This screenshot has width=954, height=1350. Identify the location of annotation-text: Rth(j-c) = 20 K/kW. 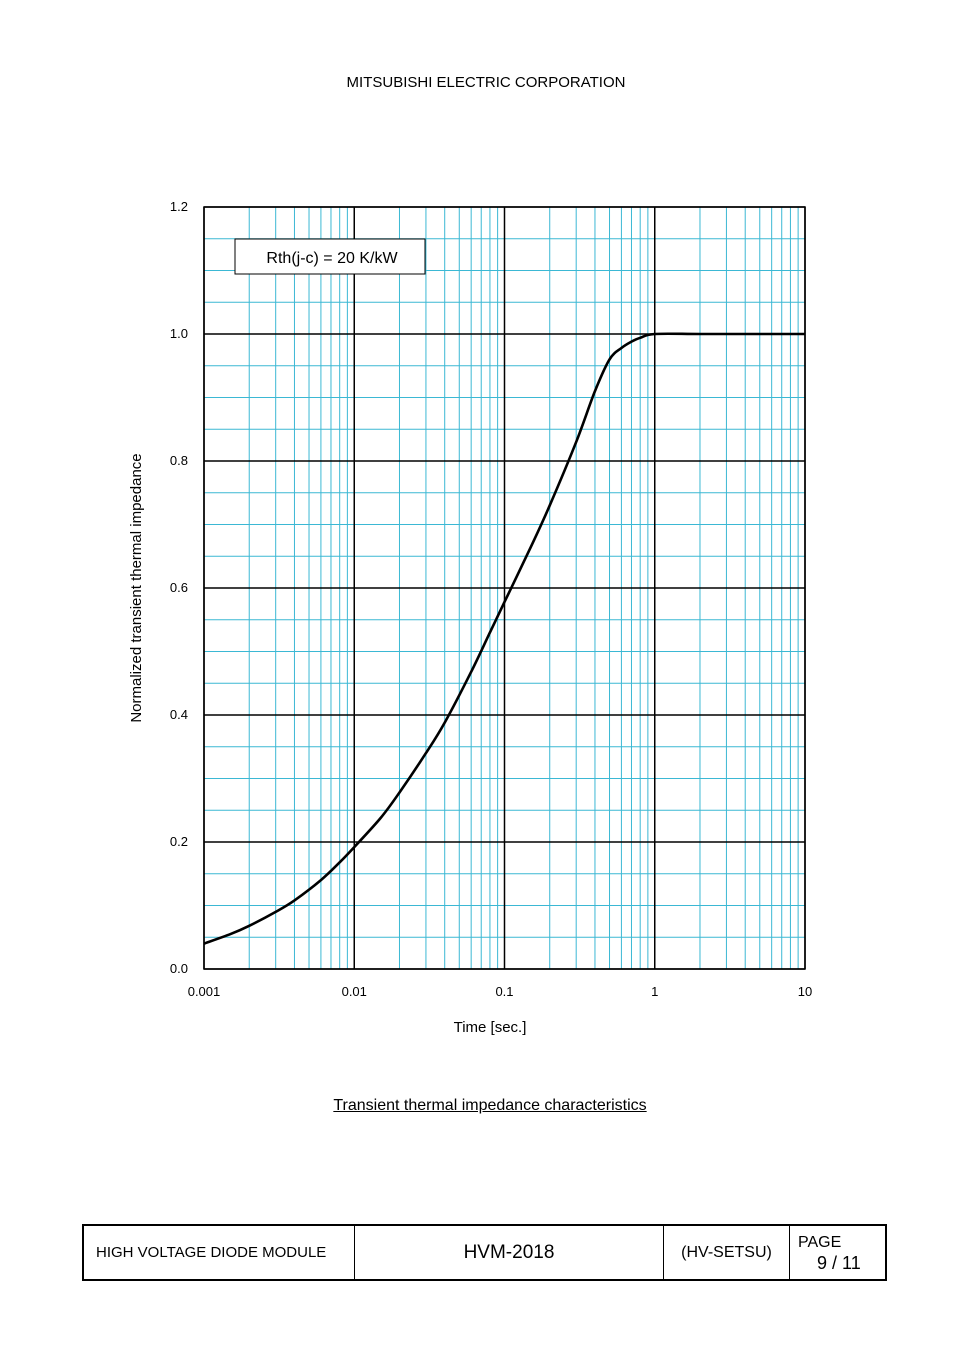
(332, 258).